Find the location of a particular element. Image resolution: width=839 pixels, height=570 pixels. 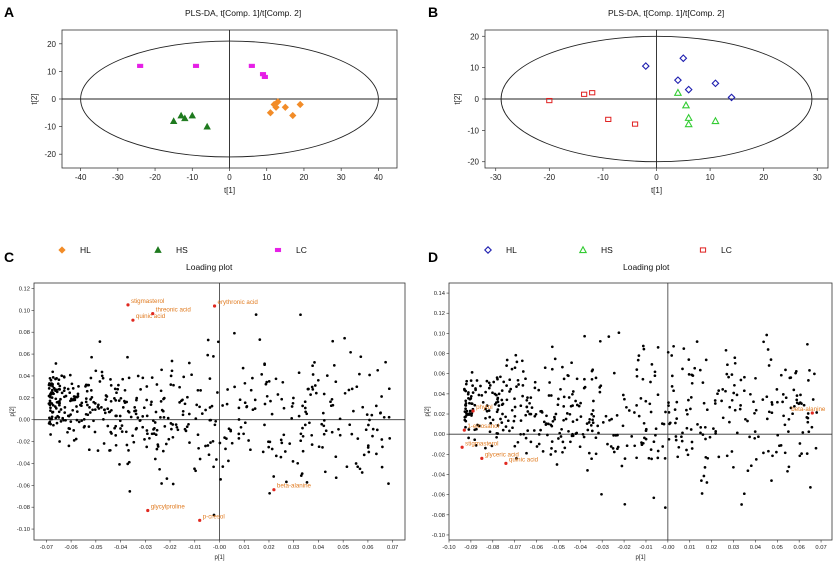

y-axis-label: t[2] is located at coordinates (34, 98).